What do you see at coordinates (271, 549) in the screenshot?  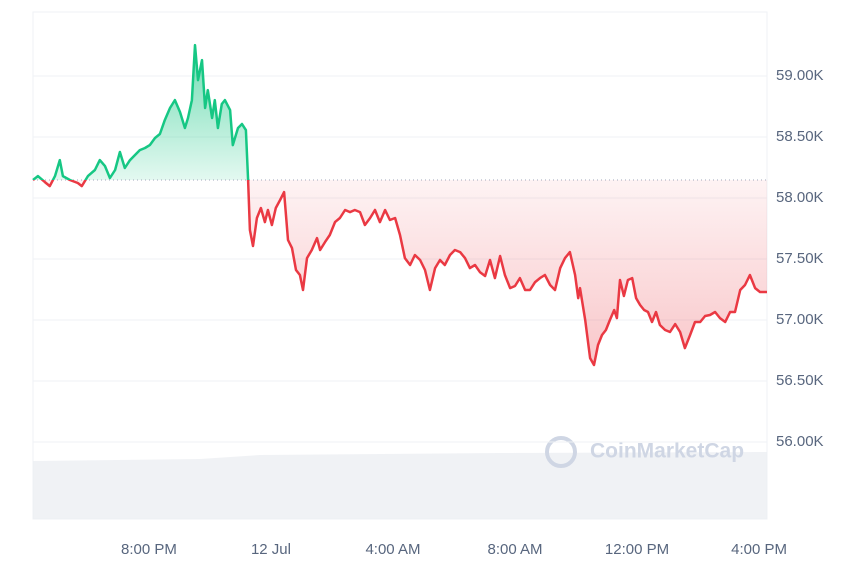 I see `x-tick-label: 12 Jul` at bounding box center [271, 549].